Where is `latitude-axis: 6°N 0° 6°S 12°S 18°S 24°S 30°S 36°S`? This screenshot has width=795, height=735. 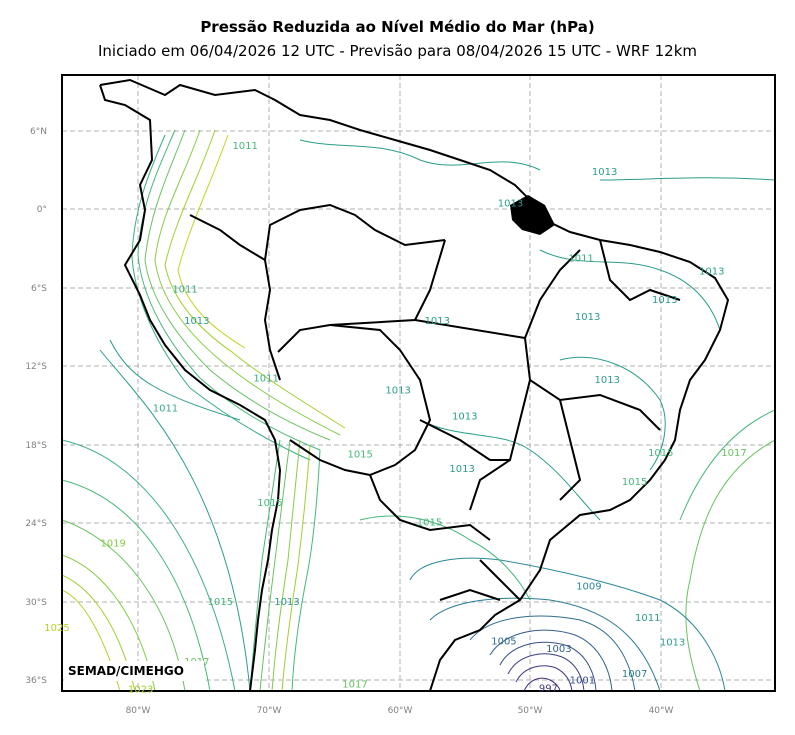 latitude-axis: 6°N 0° 6°S 12°S 18°S 24°S 30°S 36°S is located at coordinates (36, 406).